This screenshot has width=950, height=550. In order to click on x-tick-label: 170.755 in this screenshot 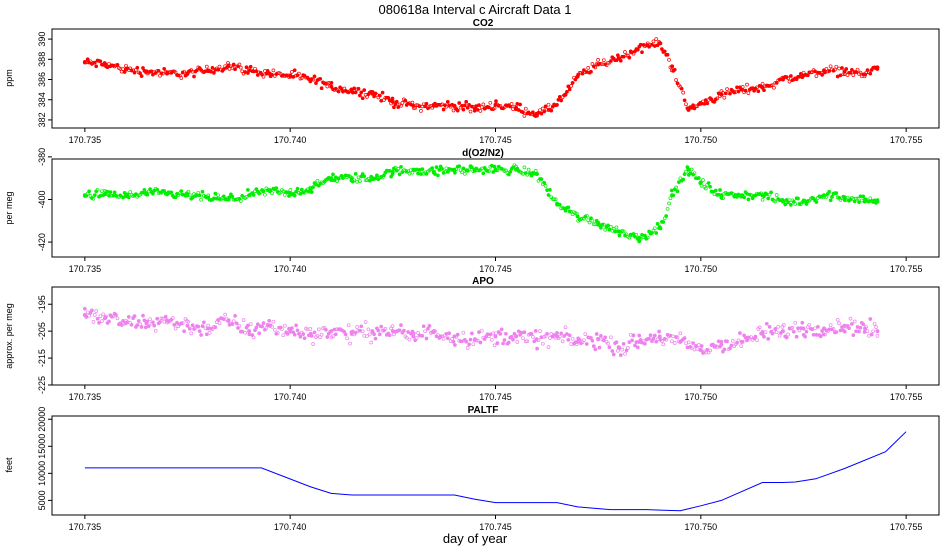, I will do `click(906, 140)`.